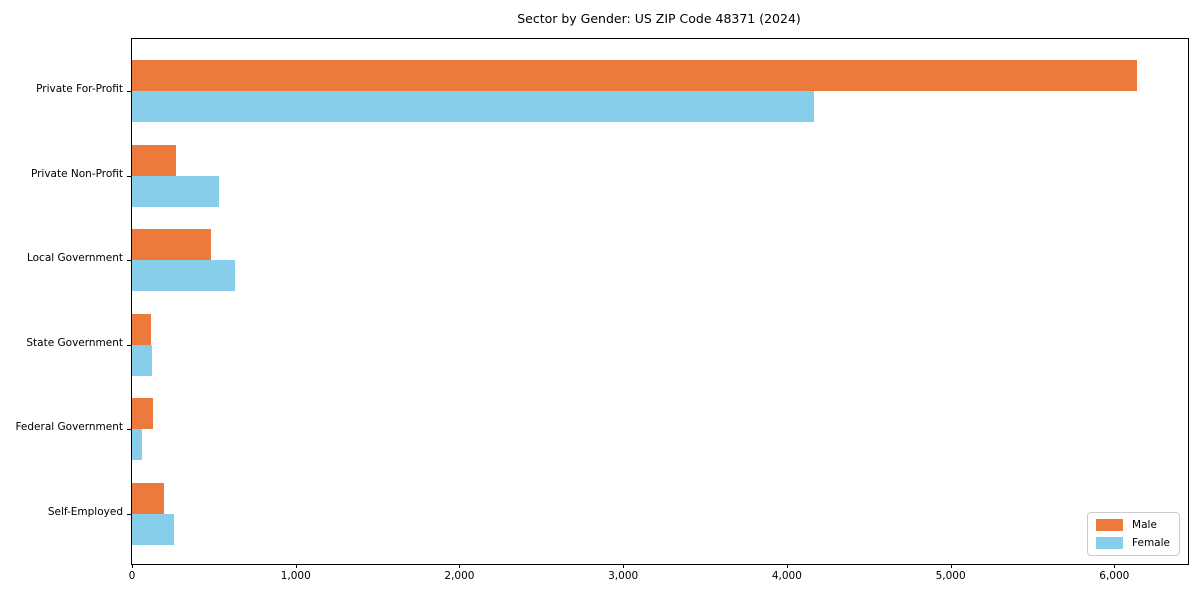 This screenshot has width=1200, height=600. What do you see at coordinates (473, 106) in the screenshot?
I see `bar-female-private-for-profit` at bounding box center [473, 106].